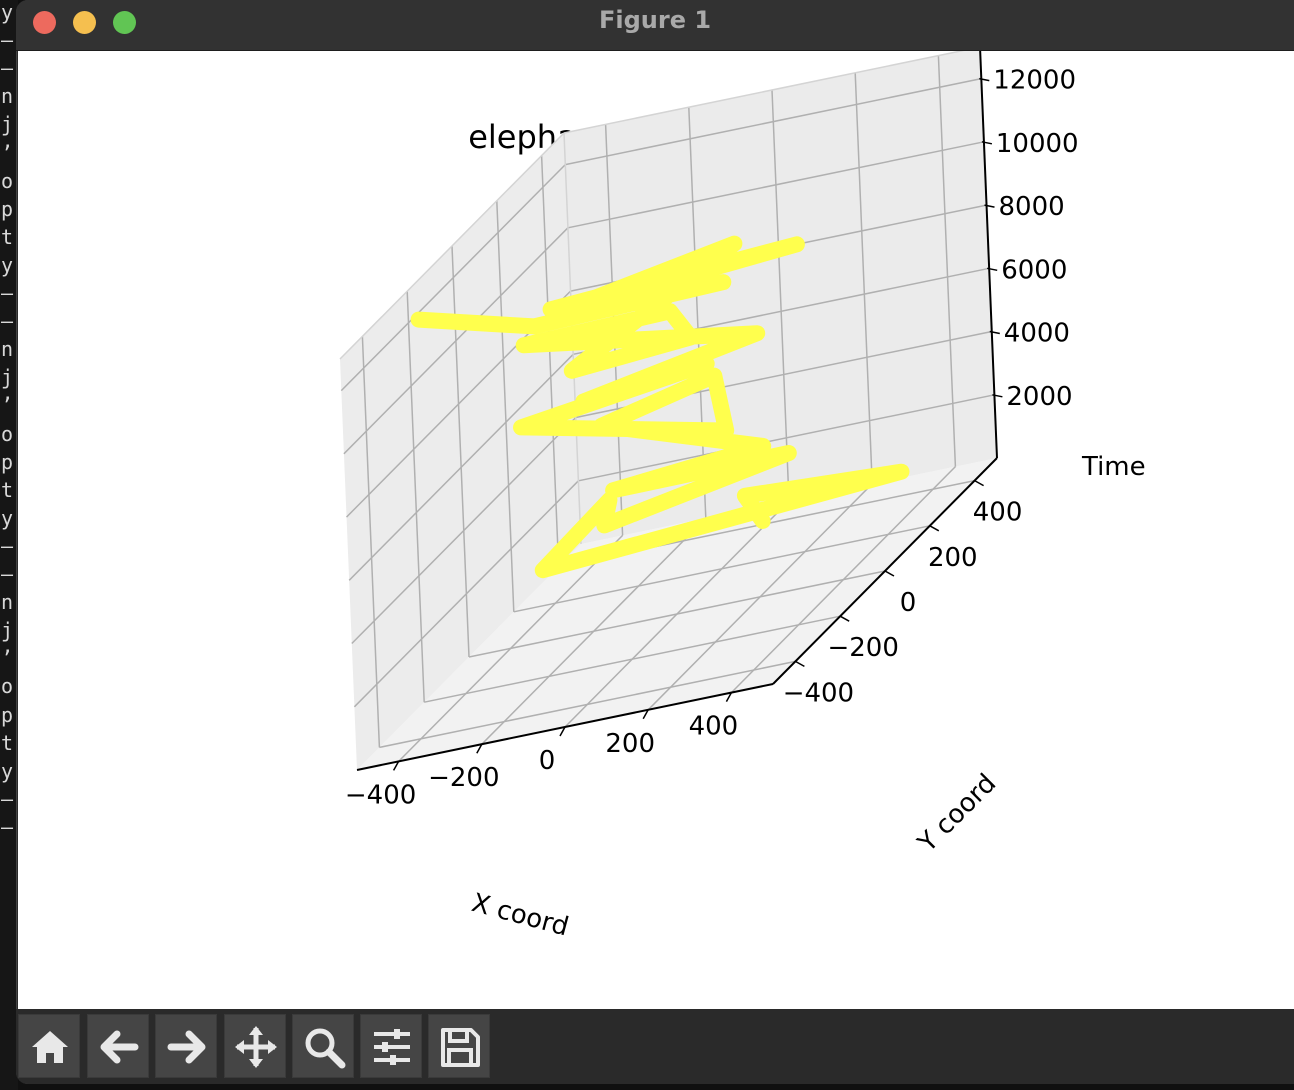 The width and height of the screenshot is (1294, 1090). I want to click on configure-subplots-button, so click(391, 1046).